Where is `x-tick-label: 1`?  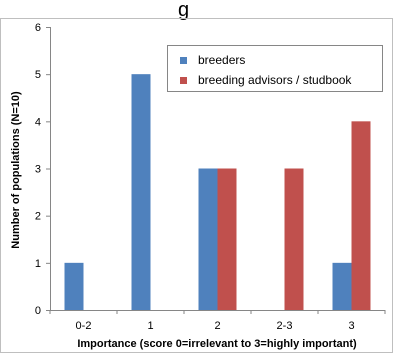
x-tick-label: 1 is located at coordinates (150, 326).